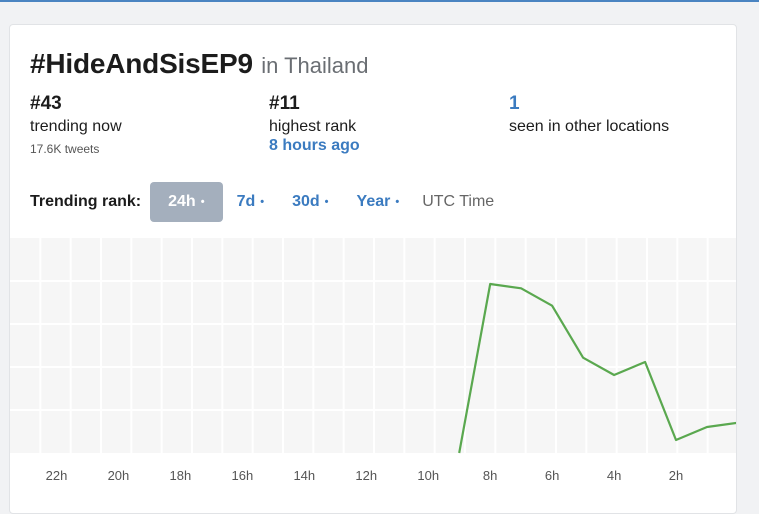 This screenshot has width=759, height=514. I want to click on highest-rank-stat: #11 highest rank 8 hours ago, so click(314, 124).